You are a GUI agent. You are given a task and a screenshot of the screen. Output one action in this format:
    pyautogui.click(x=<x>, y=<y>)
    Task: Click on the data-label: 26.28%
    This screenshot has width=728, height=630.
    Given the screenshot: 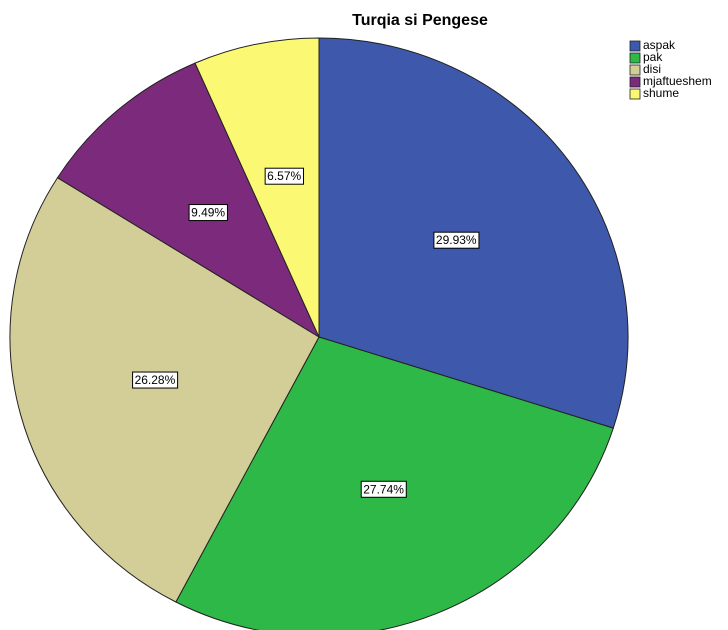 What is the action you would take?
    pyautogui.click(x=155, y=380)
    